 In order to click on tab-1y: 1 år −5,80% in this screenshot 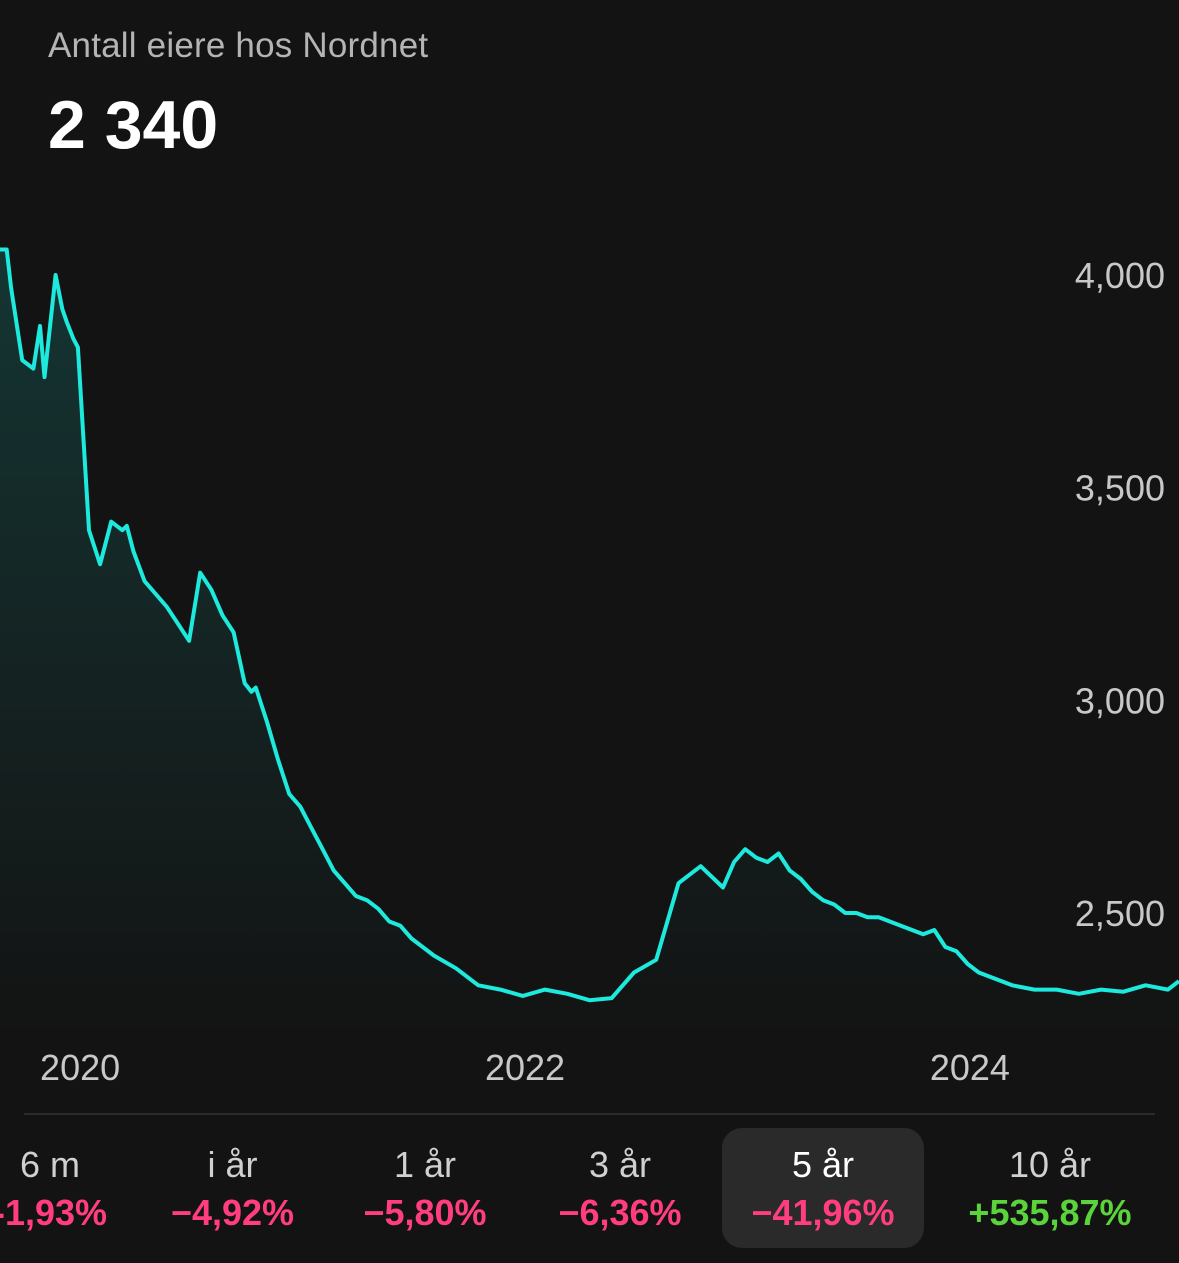, I will do `click(425, 1188)`.